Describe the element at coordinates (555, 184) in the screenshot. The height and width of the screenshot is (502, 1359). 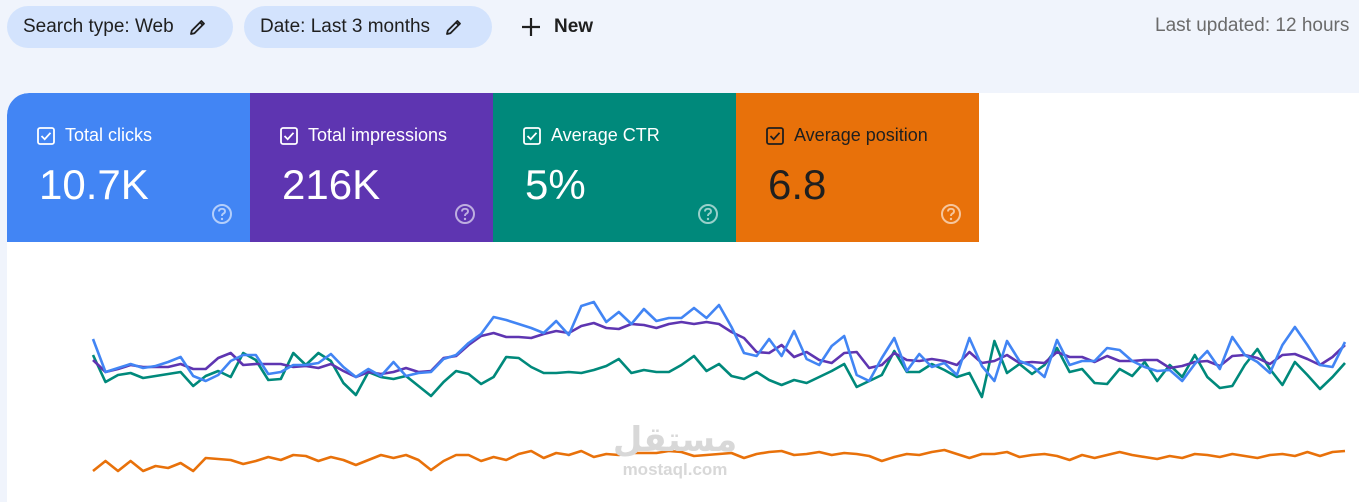
I see `metric-value: 5%` at that location.